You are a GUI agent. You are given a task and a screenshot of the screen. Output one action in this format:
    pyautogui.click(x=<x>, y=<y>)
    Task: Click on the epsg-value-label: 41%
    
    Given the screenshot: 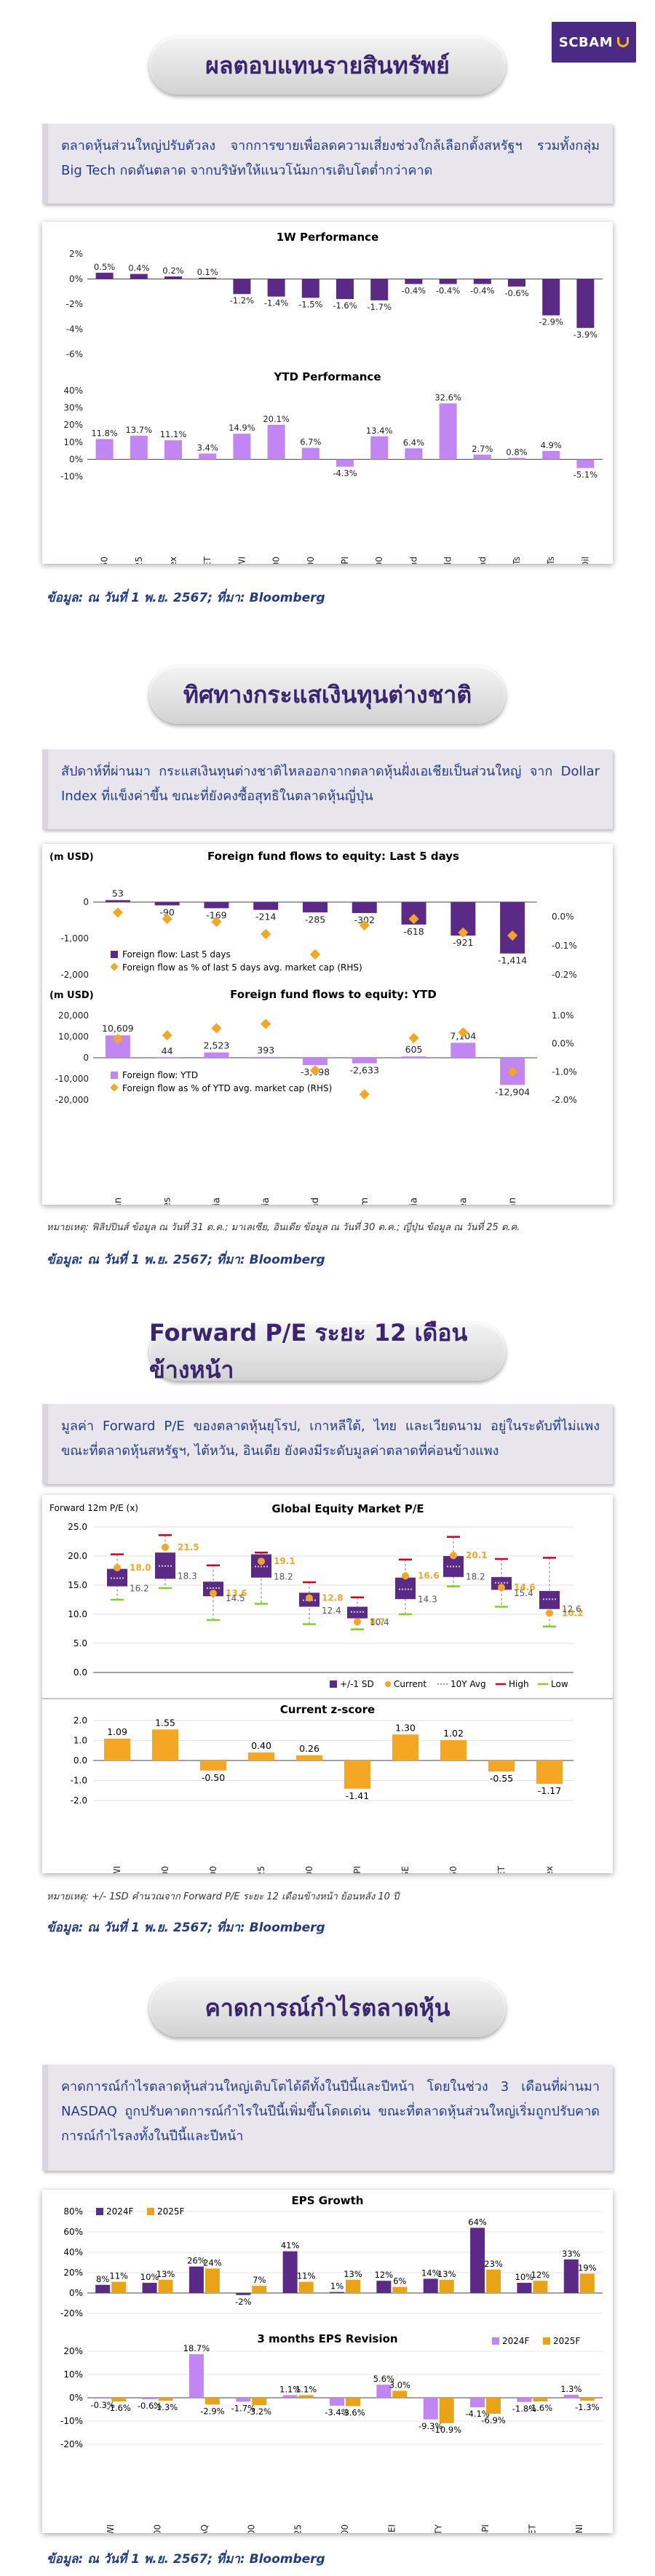 What is the action you would take?
    pyautogui.click(x=290, y=2246)
    